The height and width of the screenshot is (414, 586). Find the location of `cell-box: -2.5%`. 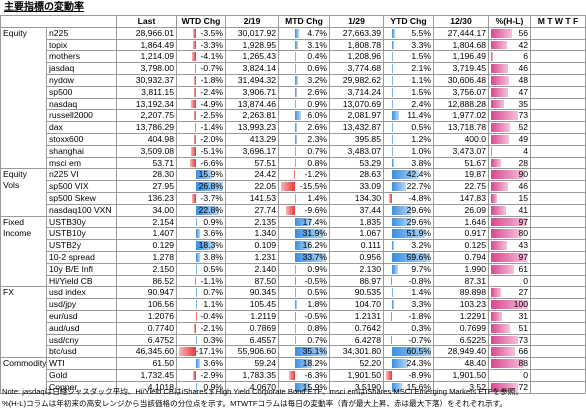

cell-box: -2.5% is located at coordinates (201, 115).